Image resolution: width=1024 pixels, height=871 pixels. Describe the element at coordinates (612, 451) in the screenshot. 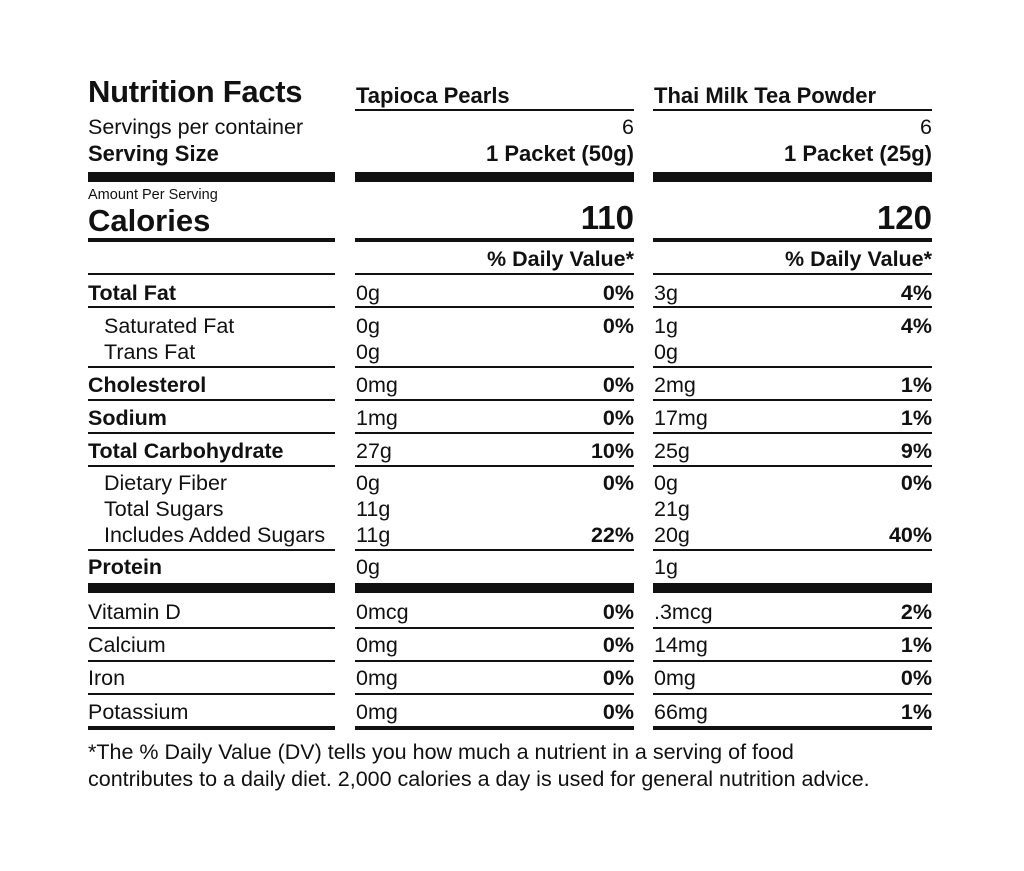

I see `nutrient-dv: 10%` at that location.